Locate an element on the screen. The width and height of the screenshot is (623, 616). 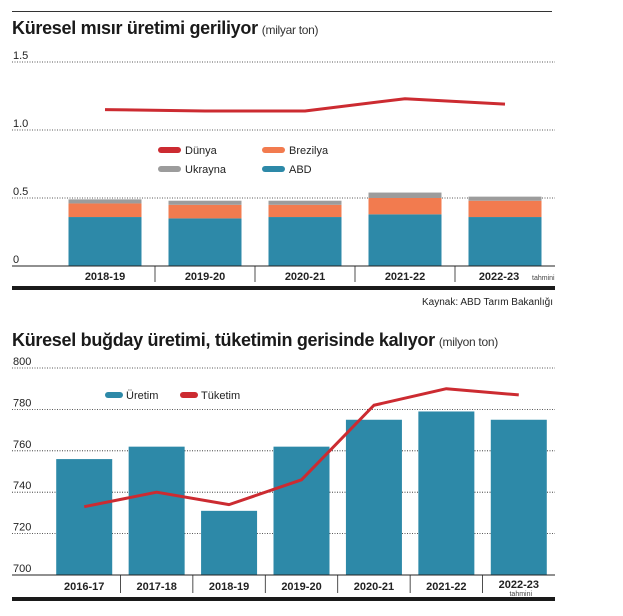
legend-label: Tüketim is located at coordinates (220, 396).